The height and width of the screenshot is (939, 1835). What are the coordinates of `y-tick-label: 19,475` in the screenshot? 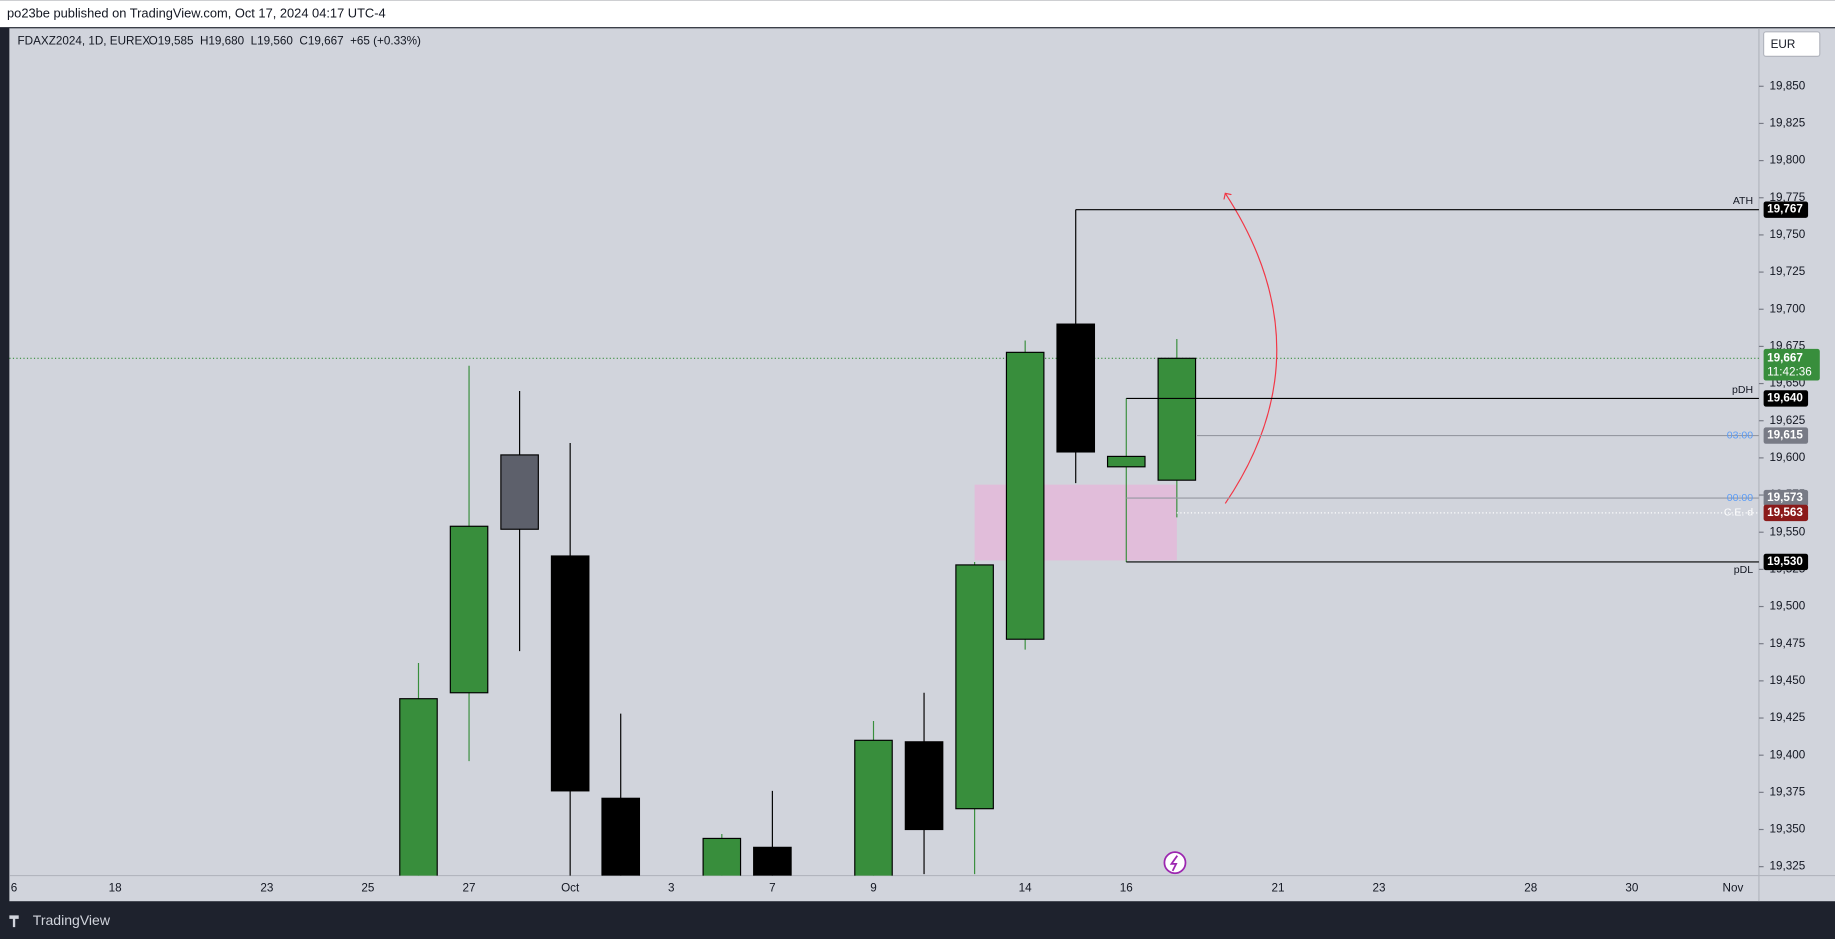 It's located at (1787, 643).